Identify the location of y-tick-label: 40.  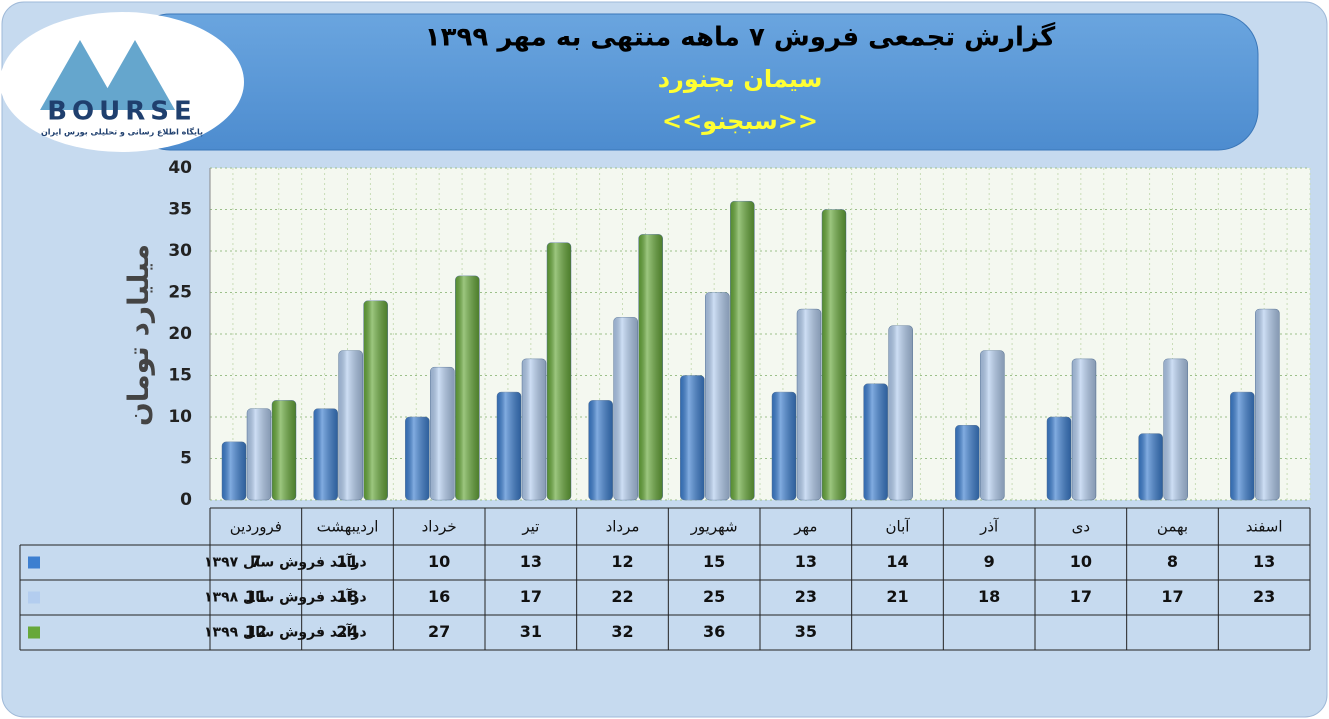
(180, 168).